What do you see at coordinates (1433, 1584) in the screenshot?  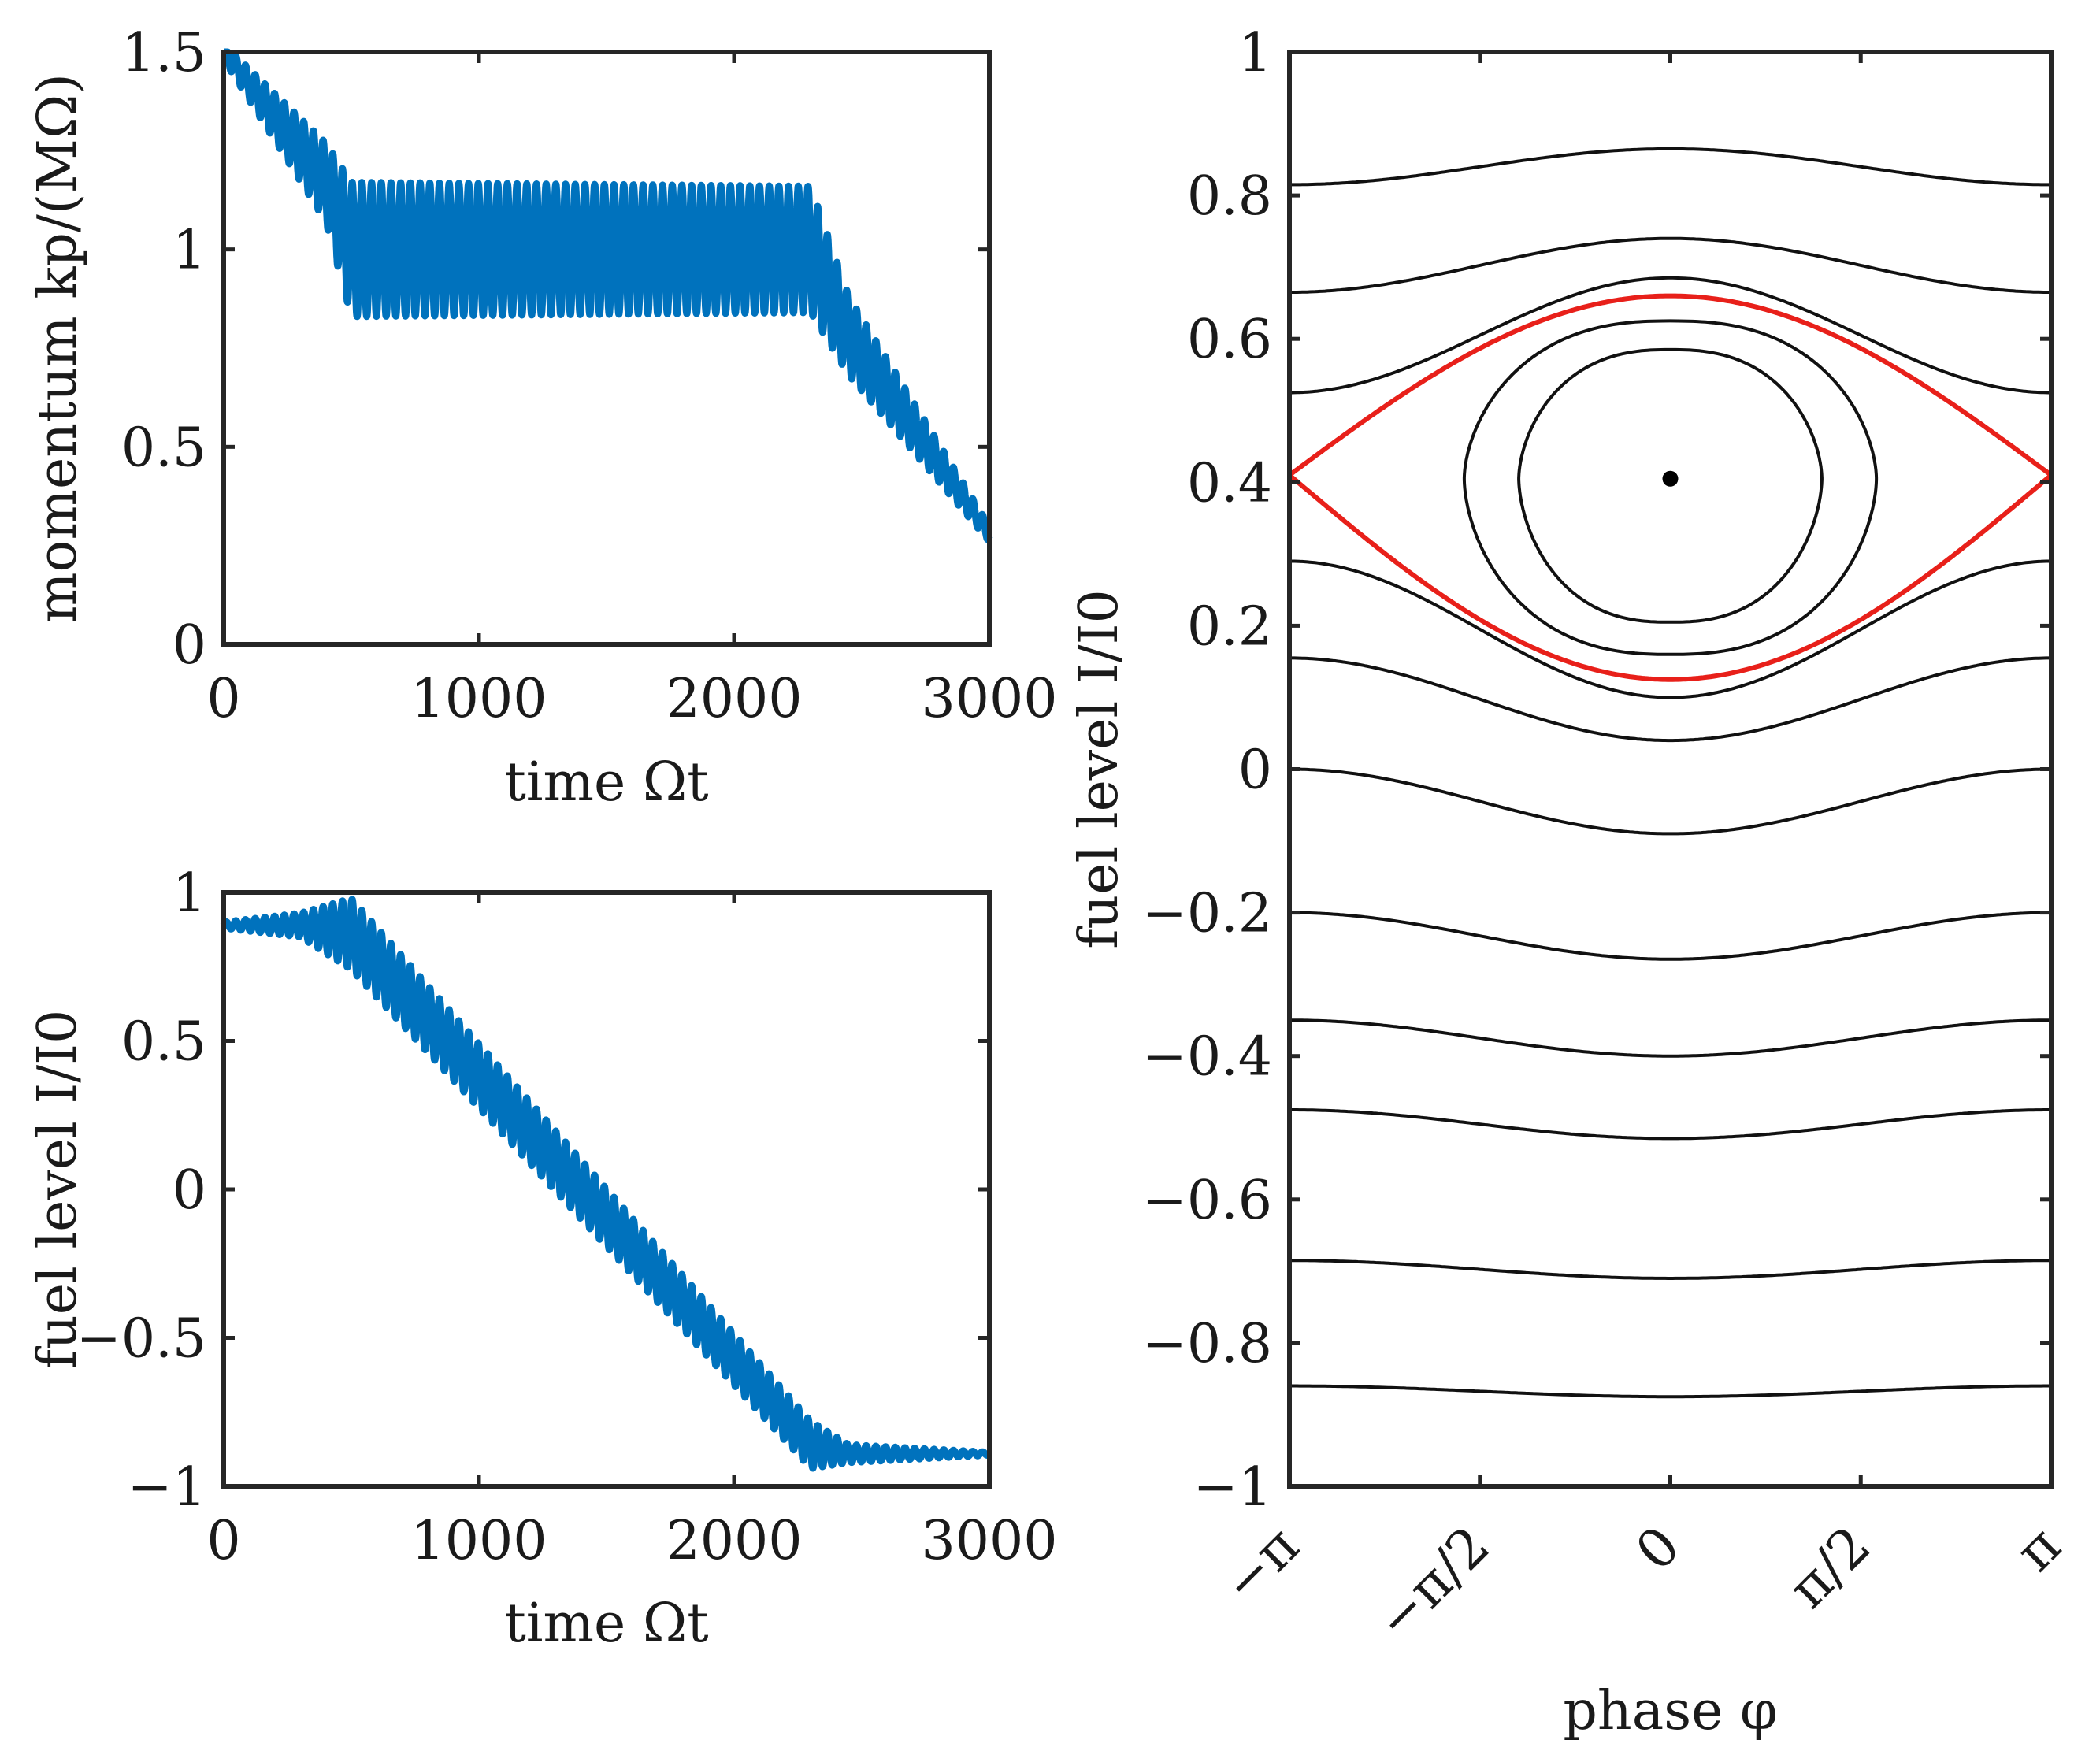 I see `x-tick-label: −π/2` at bounding box center [1433, 1584].